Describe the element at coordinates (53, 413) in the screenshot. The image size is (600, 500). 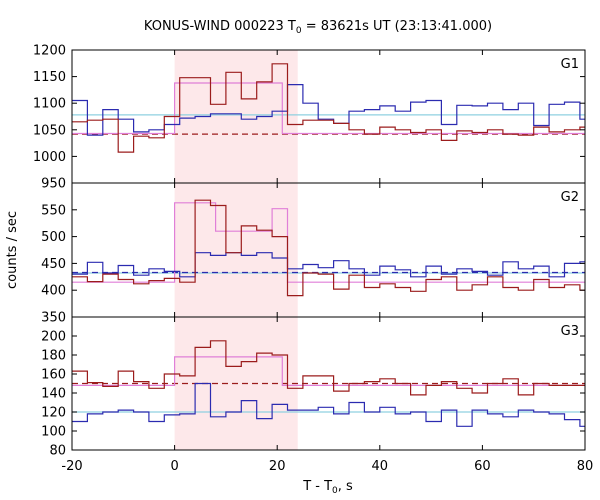
I see `y-tick-label: 120` at that location.